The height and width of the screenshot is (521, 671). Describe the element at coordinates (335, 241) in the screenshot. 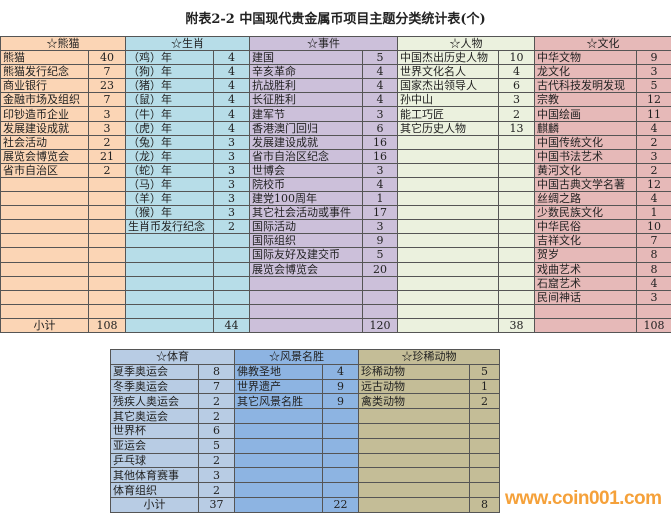

I see `table-row: 国际组织 9 吉祥文化 7` at that location.